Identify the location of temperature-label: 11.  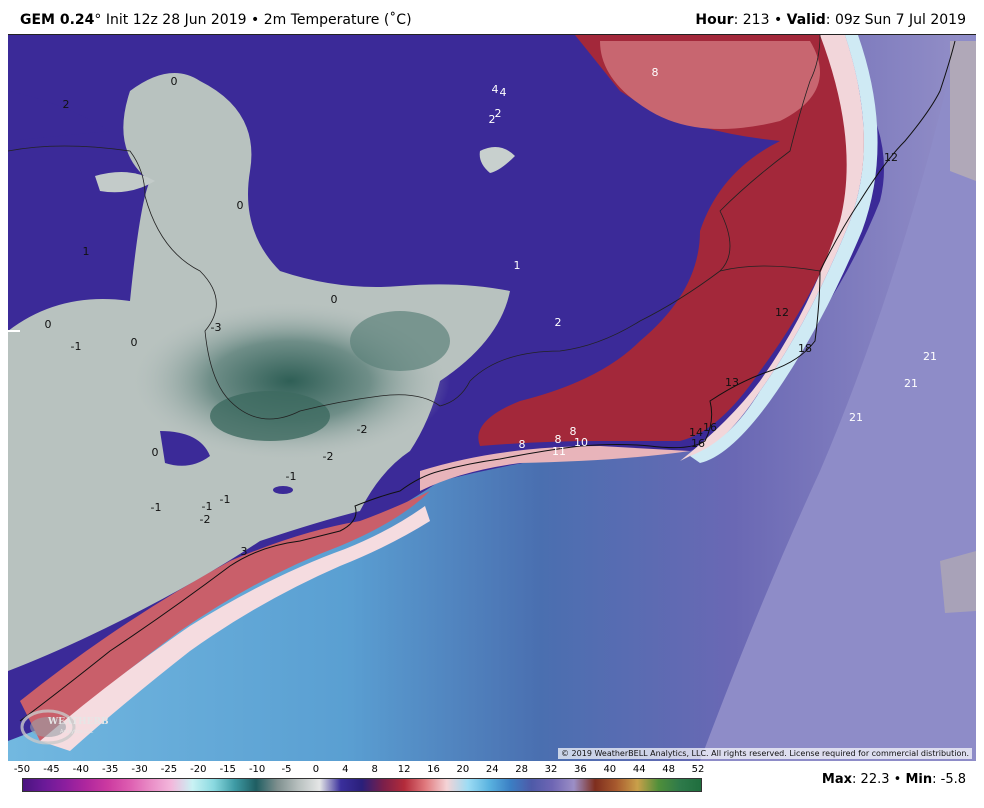
(559, 451).